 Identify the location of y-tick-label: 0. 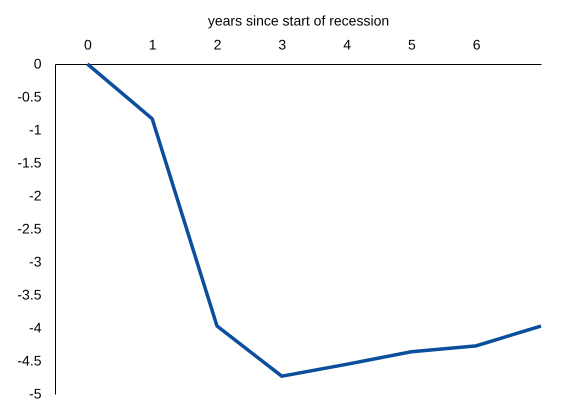
(38, 64).